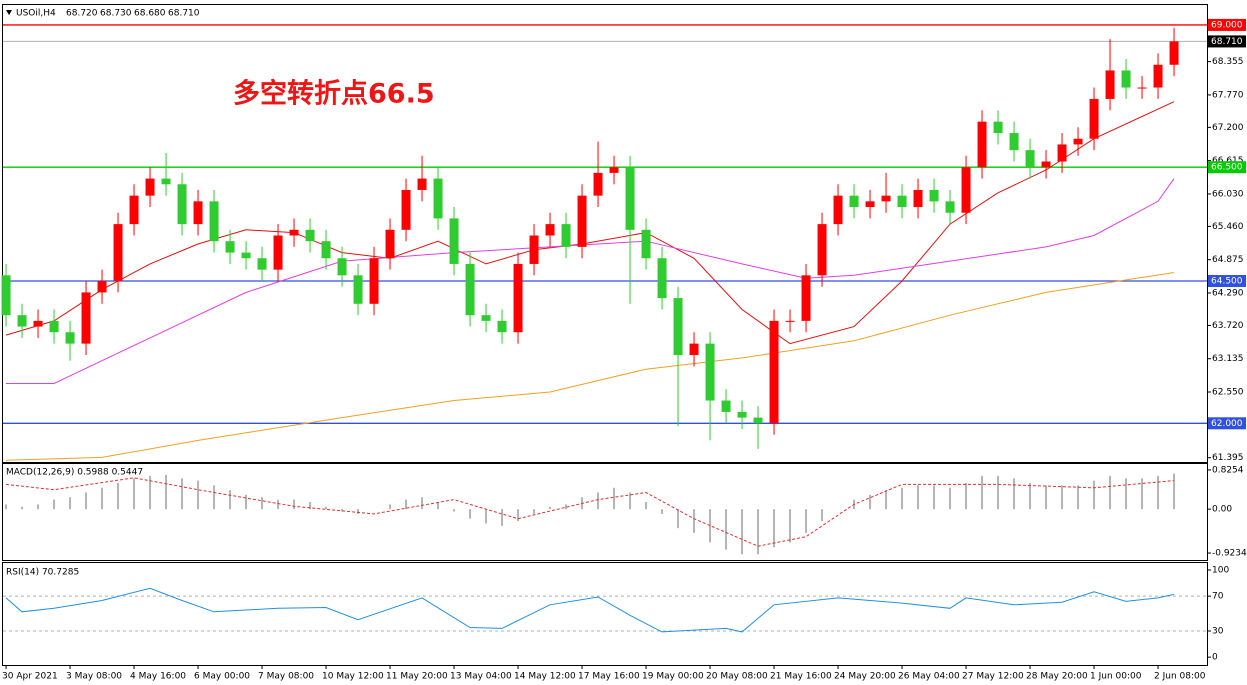 The width and height of the screenshot is (1247, 685). Describe the element at coordinates (737, 677) in the screenshot. I see `x-tick-label: 20 May 08:00` at that location.